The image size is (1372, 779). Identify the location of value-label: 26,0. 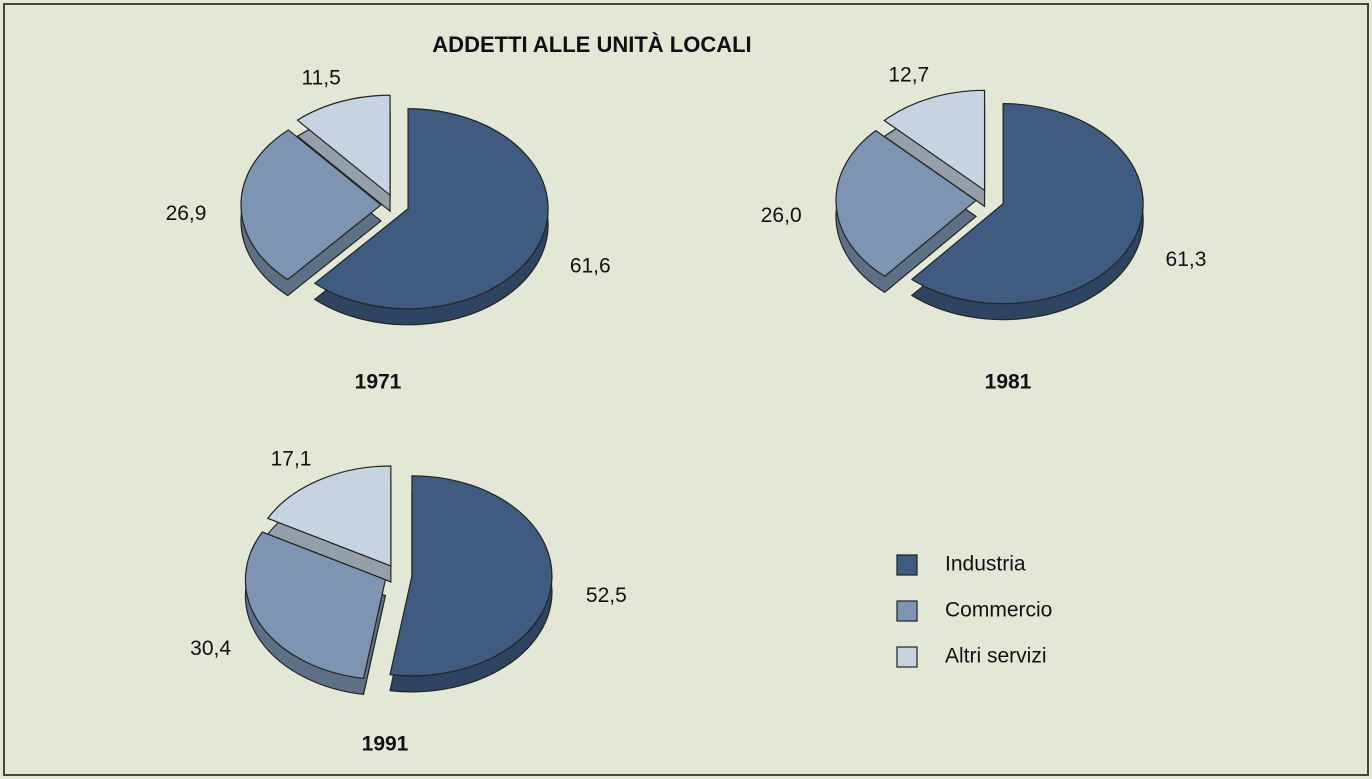
(781, 215).